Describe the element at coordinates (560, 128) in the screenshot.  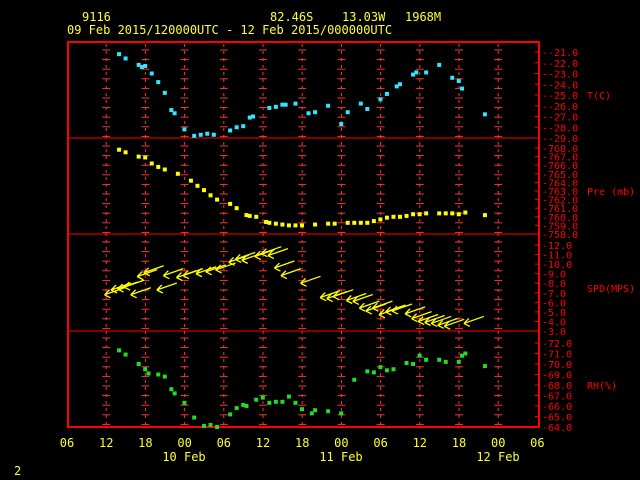
I see `y-tick-label: --28.0` at that location.